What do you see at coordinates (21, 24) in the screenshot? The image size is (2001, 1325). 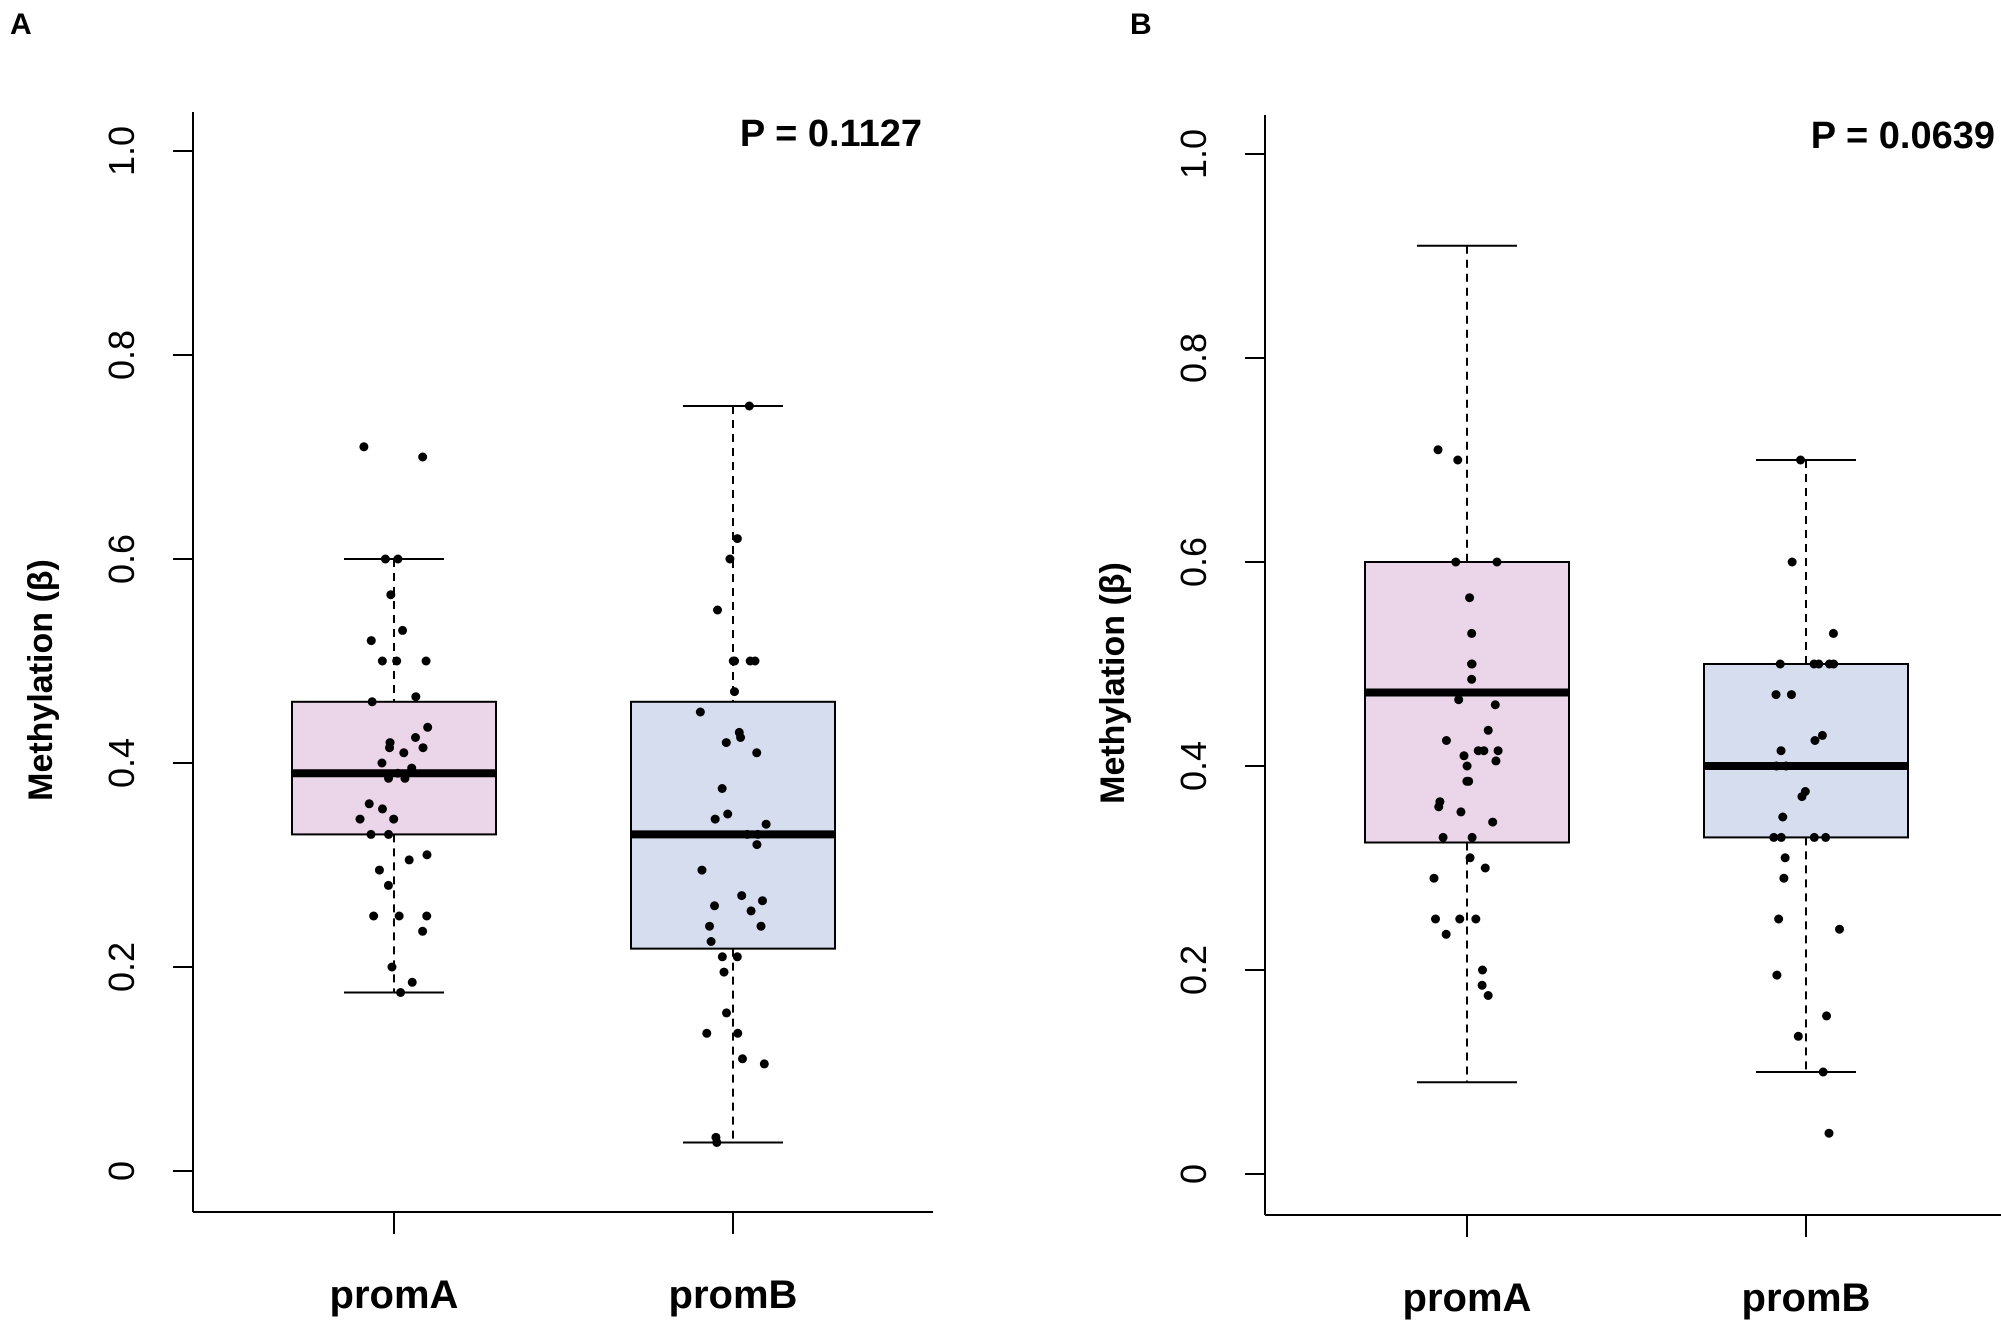 I see `panel-label-a: A` at bounding box center [21, 24].